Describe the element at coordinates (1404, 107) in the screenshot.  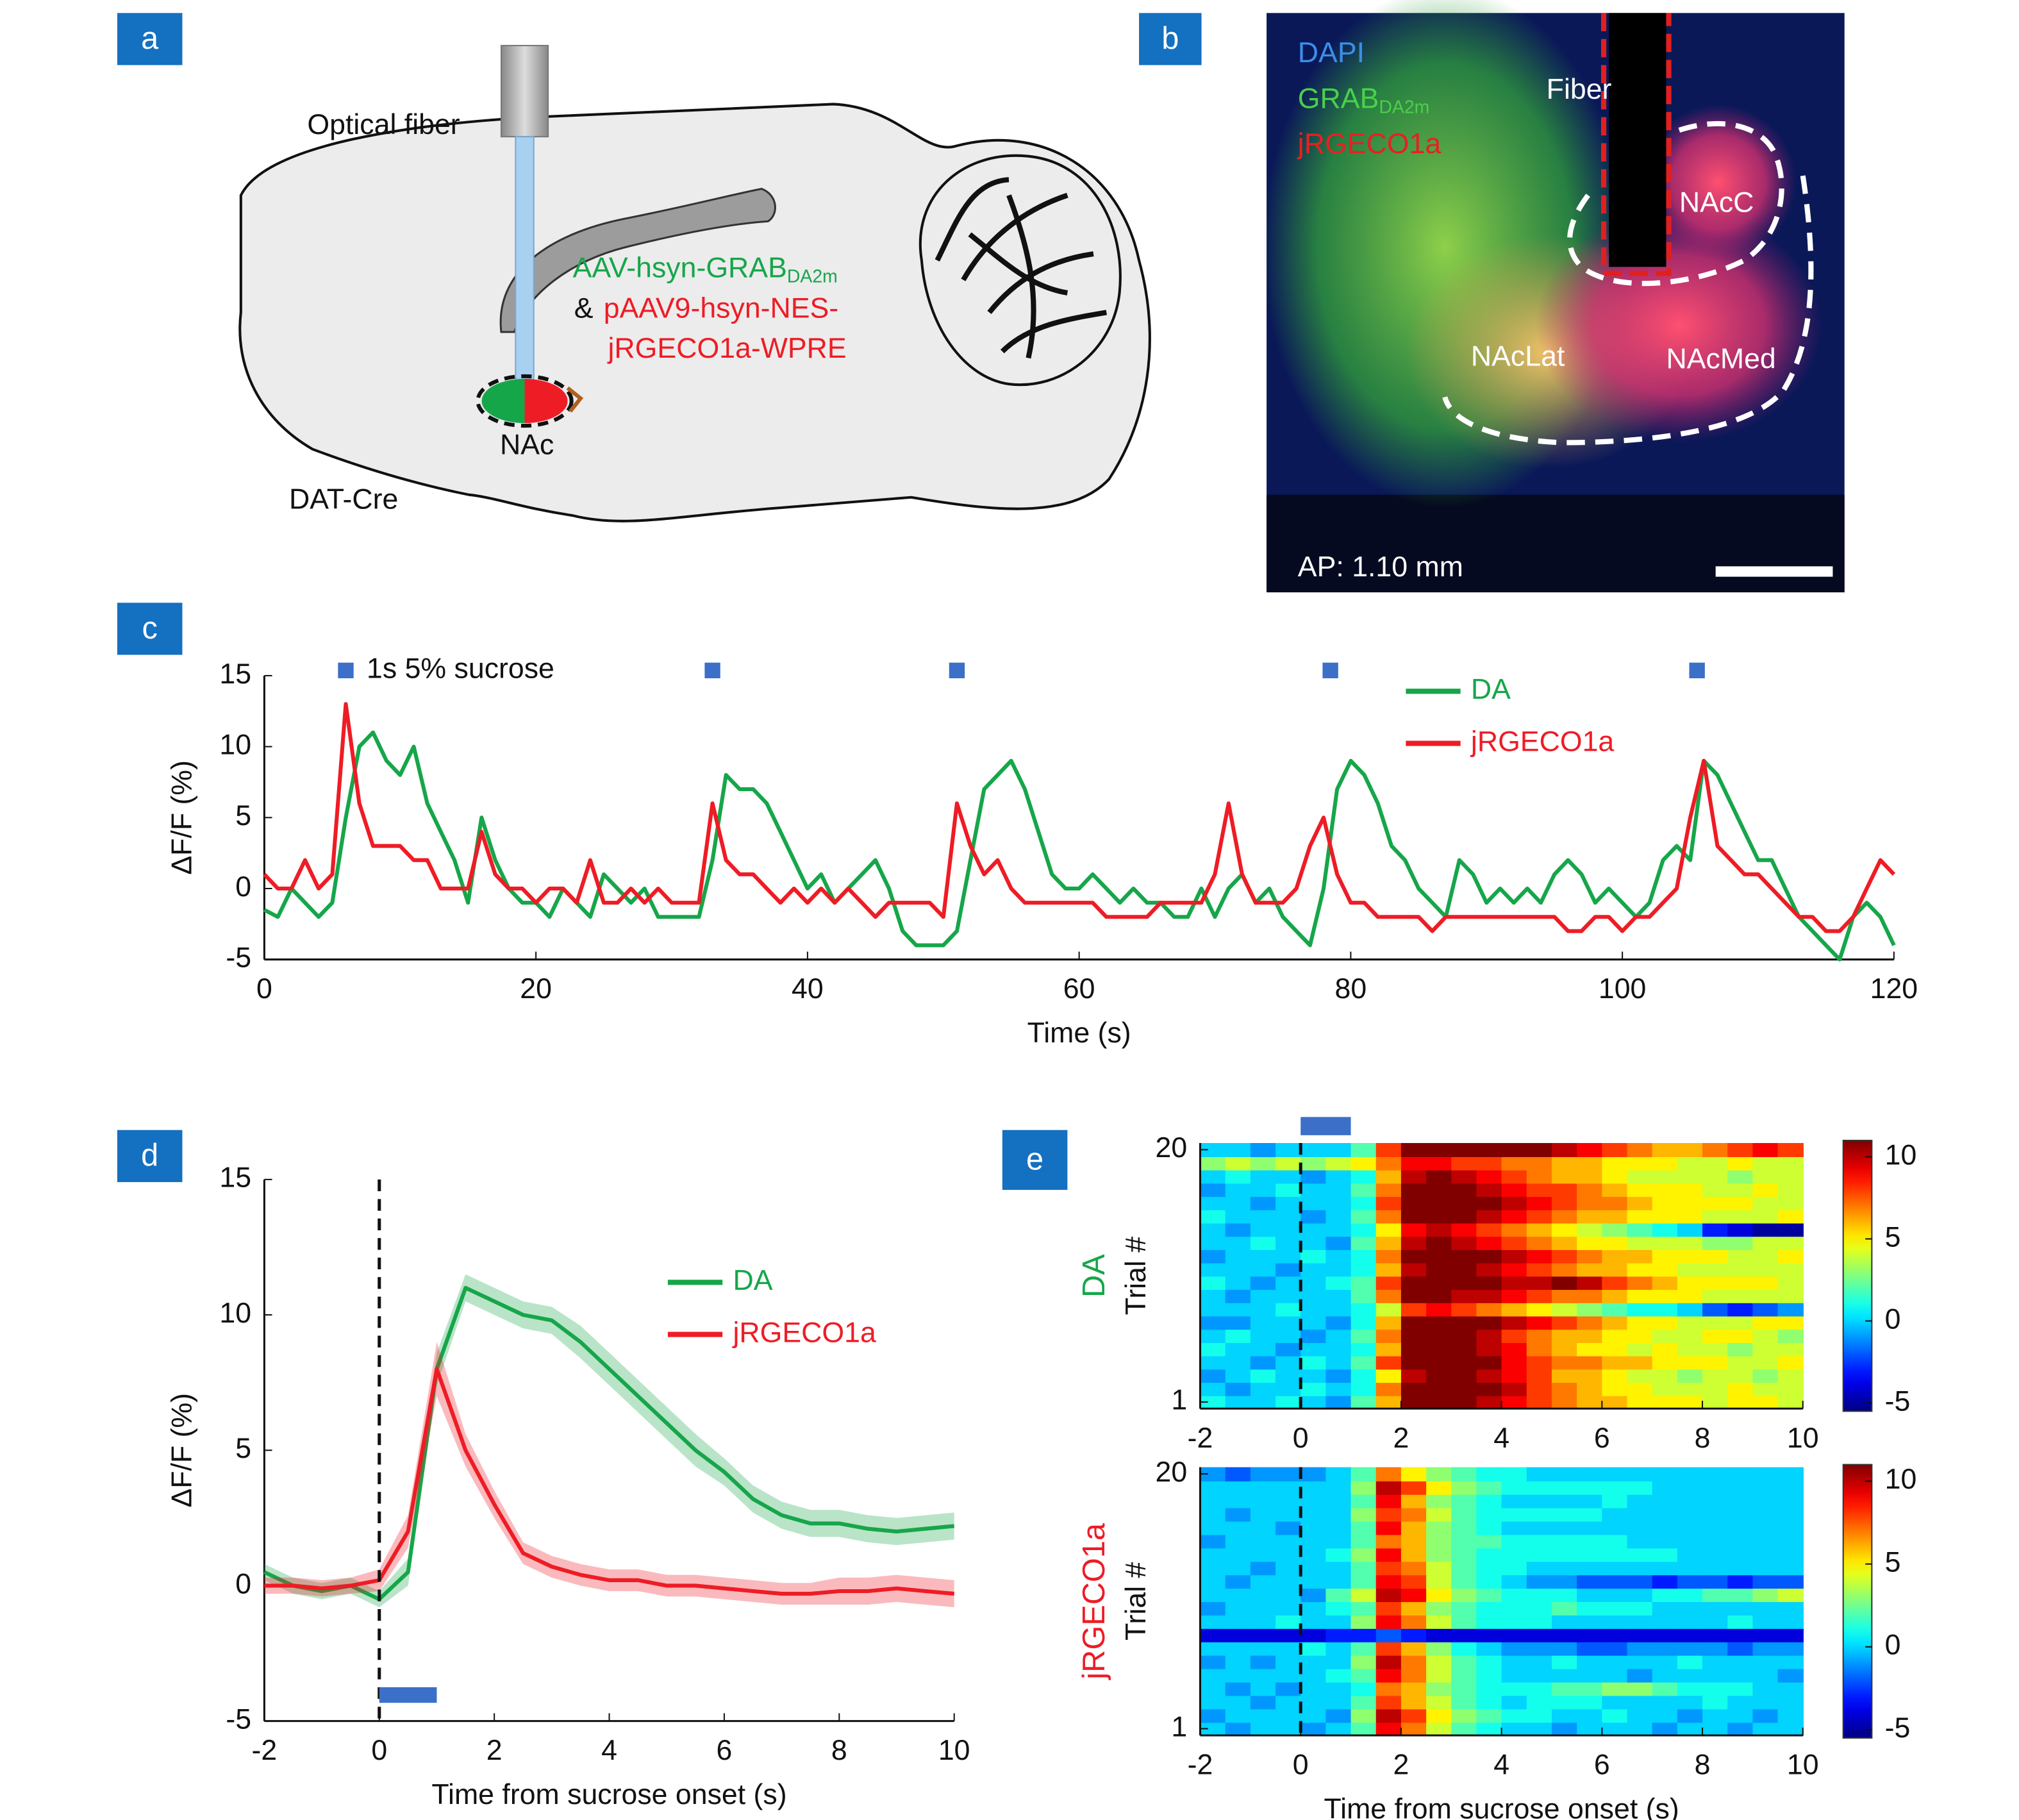
I see `stain-sub: DA2m` at that location.